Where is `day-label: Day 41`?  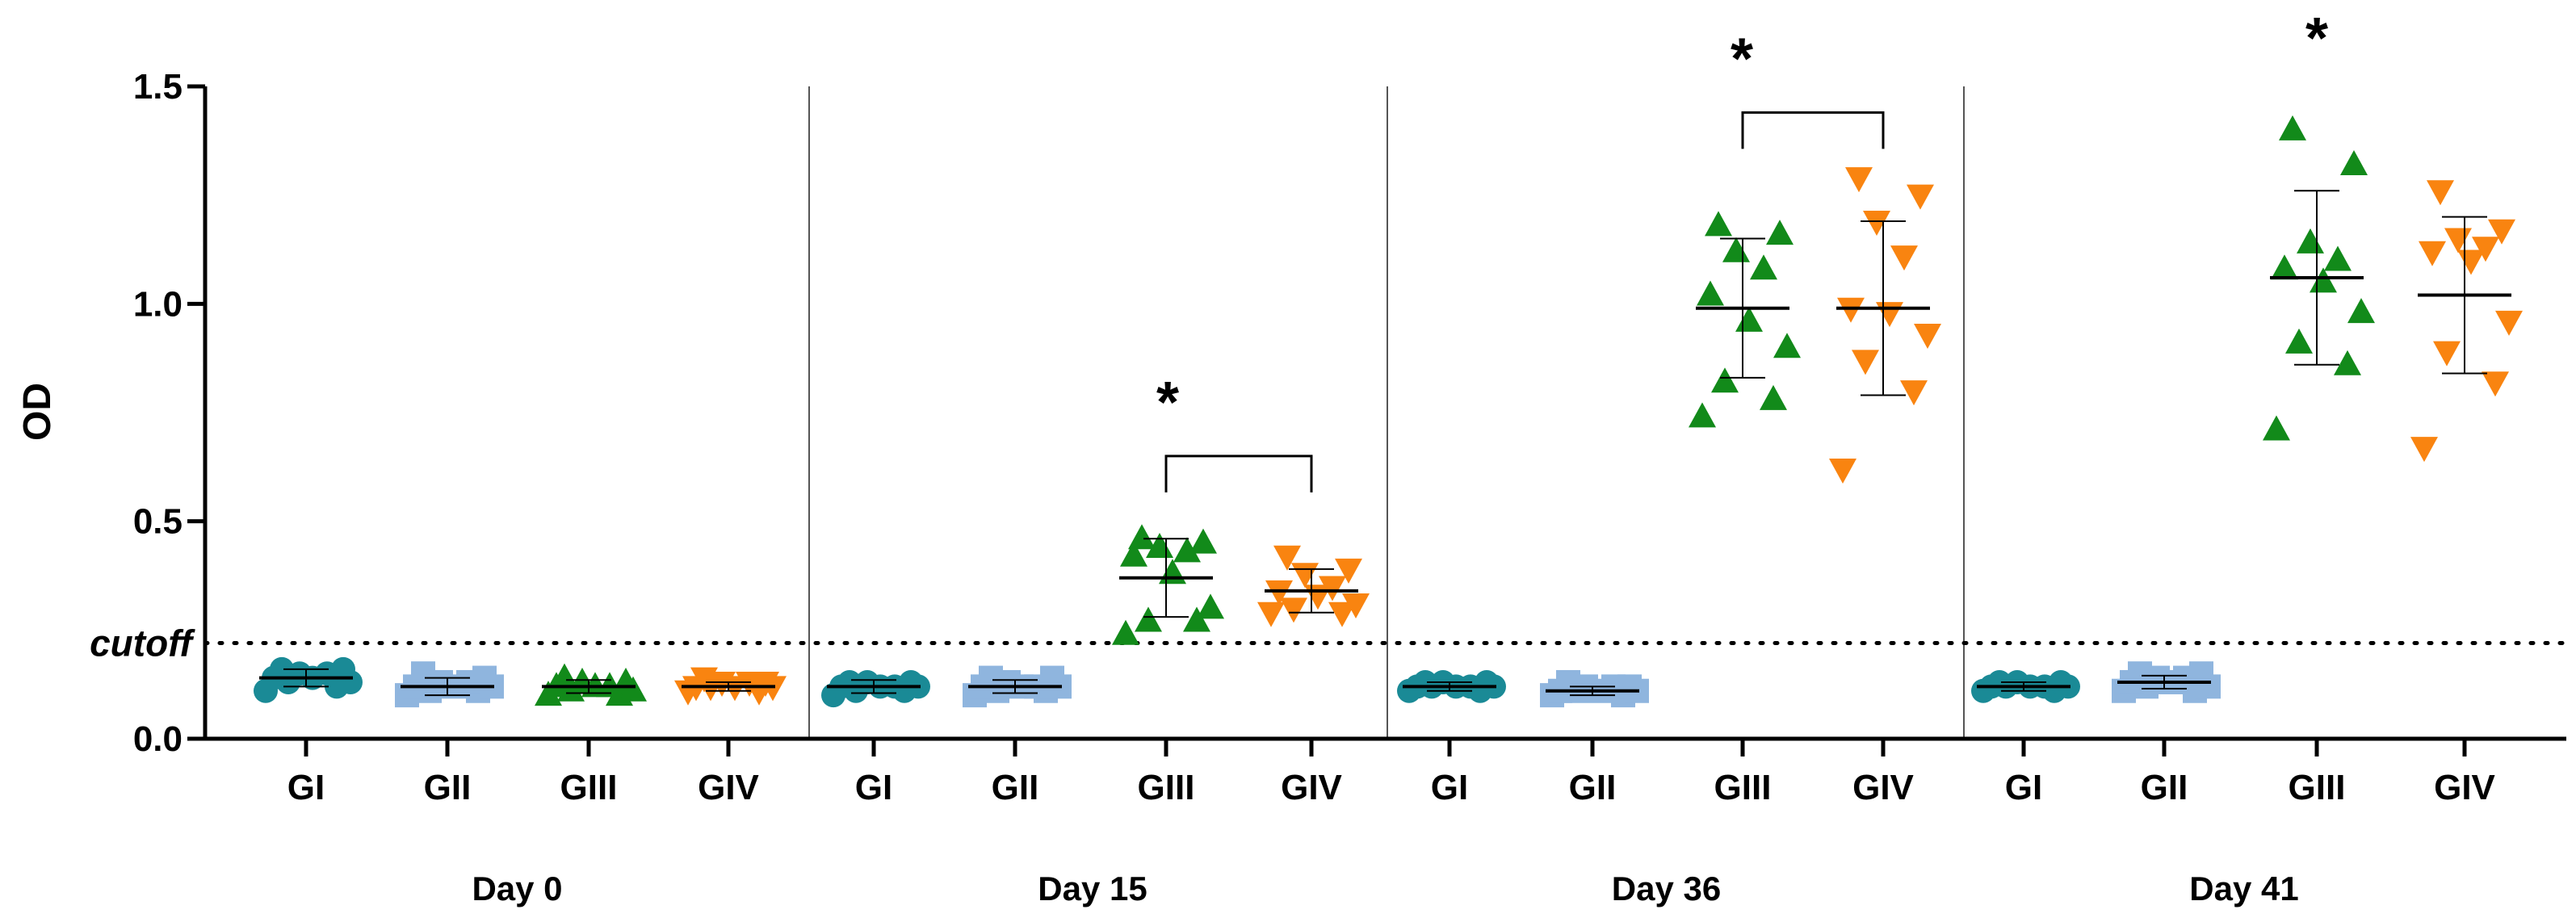 day-label: Day 41 is located at coordinates (2243, 888).